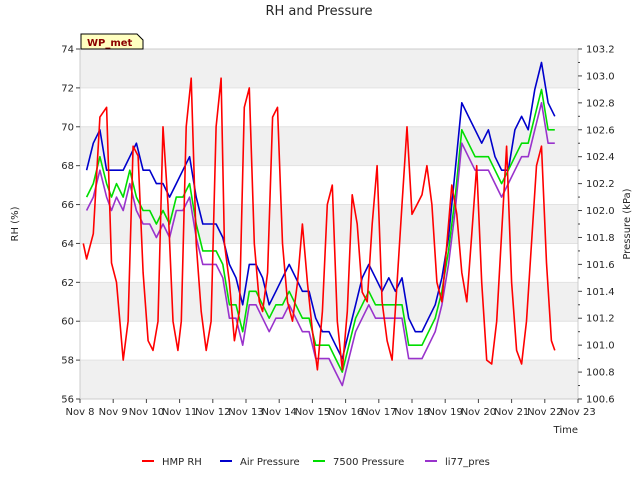  I want to click on x-tick-label: Nov 9, so click(113, 412).